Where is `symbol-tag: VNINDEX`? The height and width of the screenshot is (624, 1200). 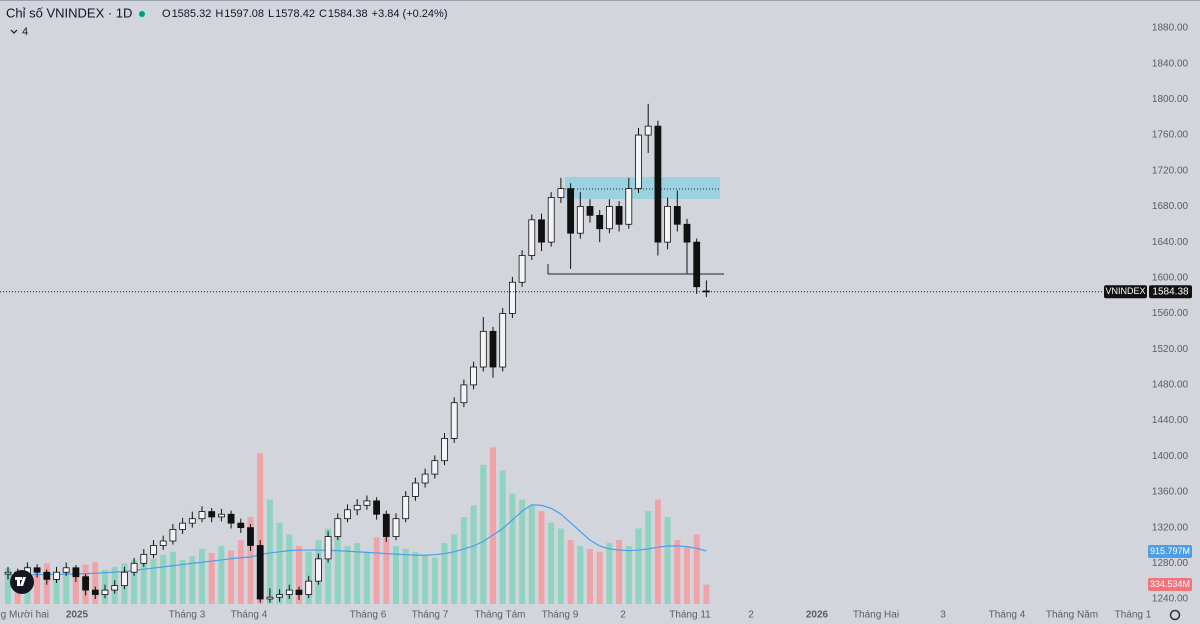
symbol-tag: VNINDEX is located at coordinates (1125, 291).